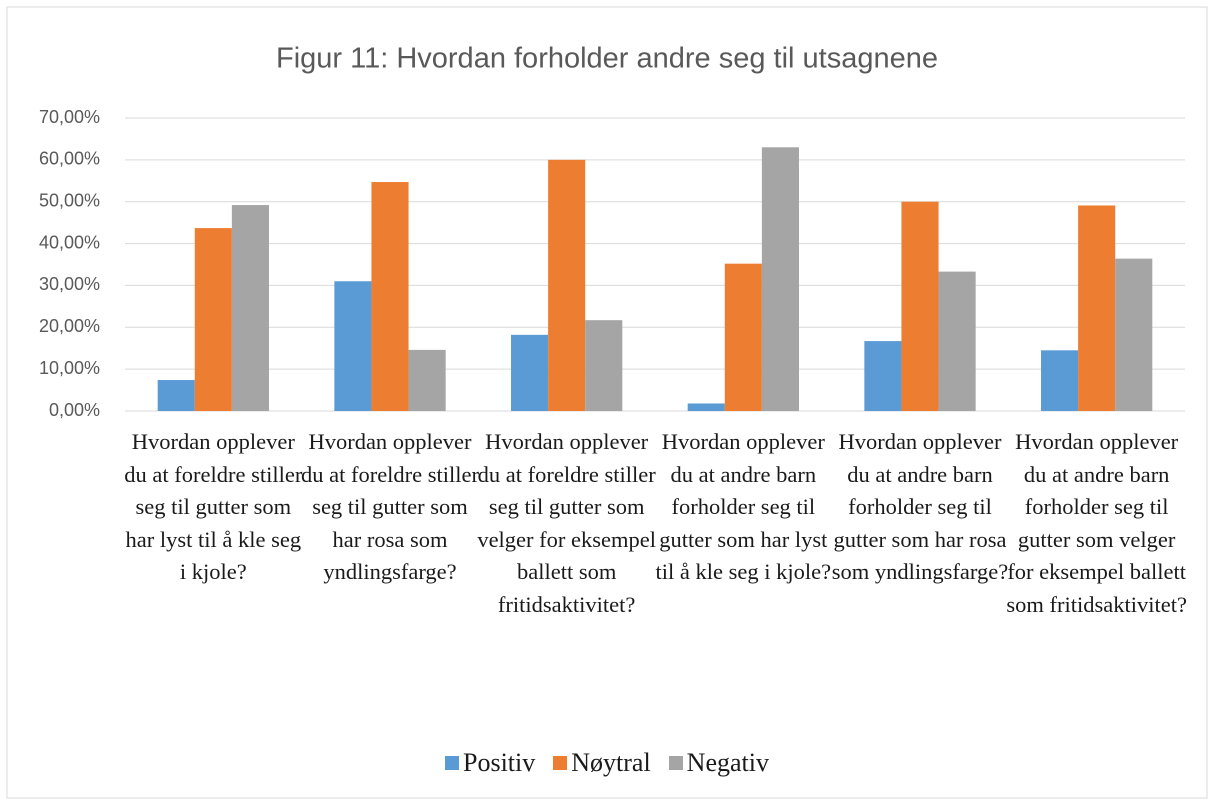  Describe the element at coordinates (499, 762) in the screenshot. I see `legend-label: Positiv` at that location.